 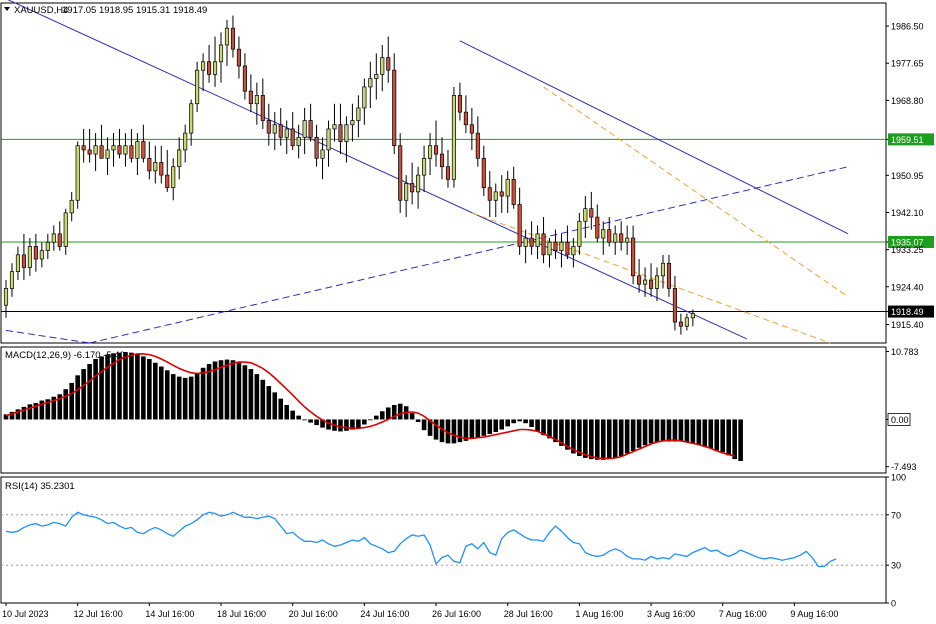 I want to click on price-tick-label-4: 1950.95, so click(x=907, y=176).